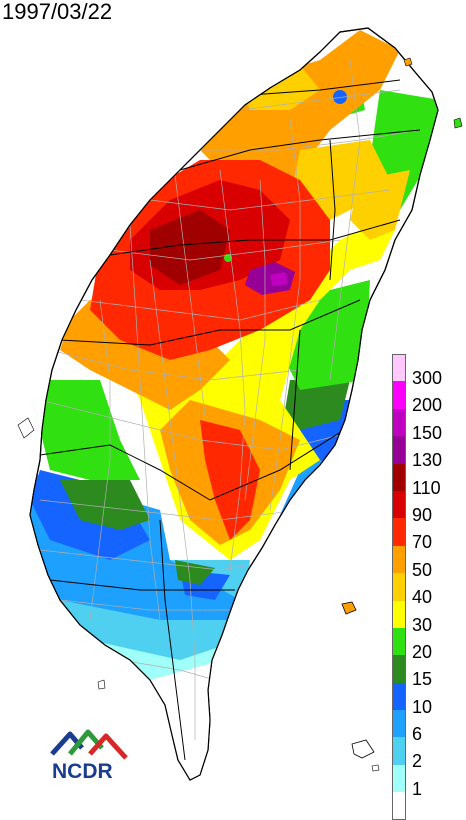 The image size is (466, 820). What do you see at coordinates (57, 12) in the screenshot?
I see `map-date: 1997/03/22` at bounding box center [57, 12].